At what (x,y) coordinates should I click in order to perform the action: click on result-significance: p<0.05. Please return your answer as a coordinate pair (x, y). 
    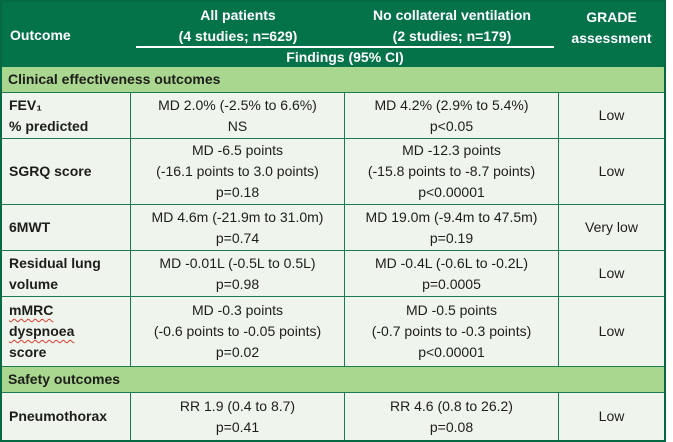
    Looking at the image, I should click on (451, 125).